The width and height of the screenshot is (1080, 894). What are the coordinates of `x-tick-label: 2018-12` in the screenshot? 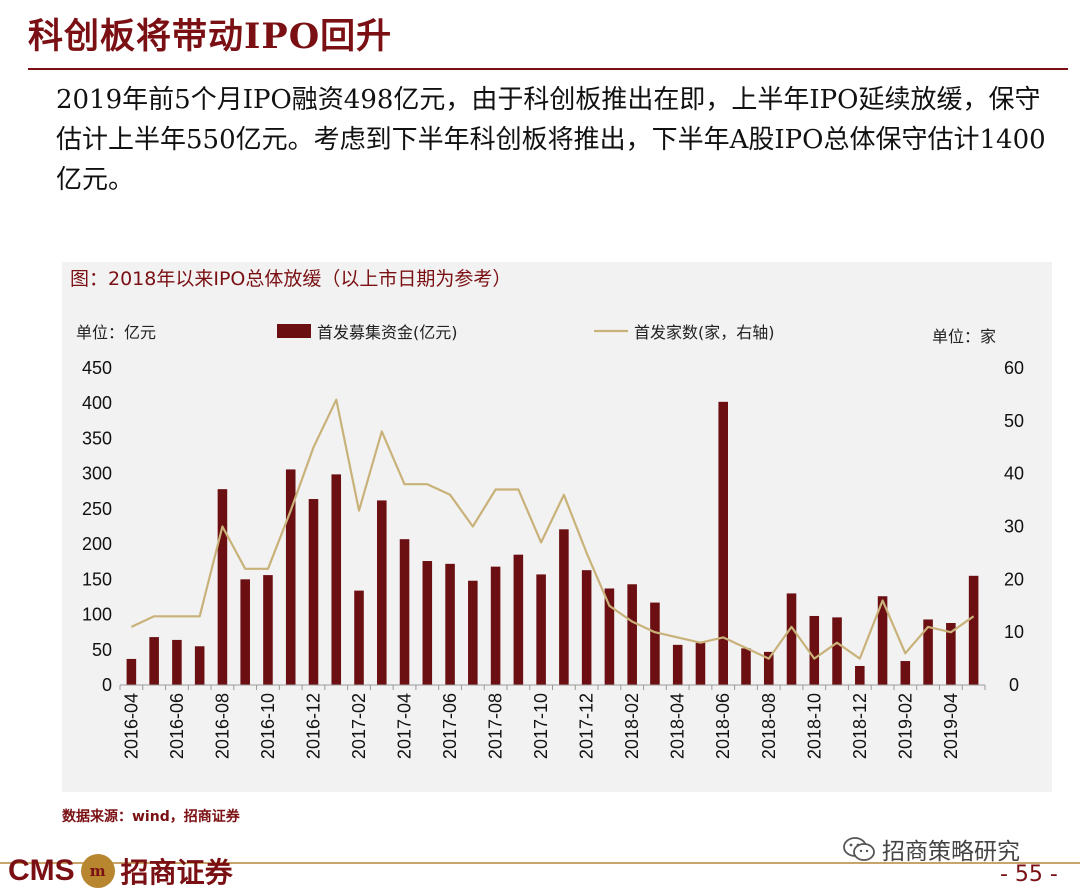 It's located at (860, 726).